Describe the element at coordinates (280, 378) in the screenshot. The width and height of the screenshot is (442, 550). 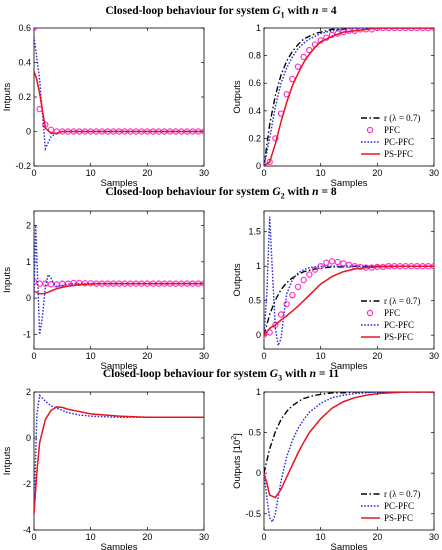
I see `system-subscript: 3` at that location.